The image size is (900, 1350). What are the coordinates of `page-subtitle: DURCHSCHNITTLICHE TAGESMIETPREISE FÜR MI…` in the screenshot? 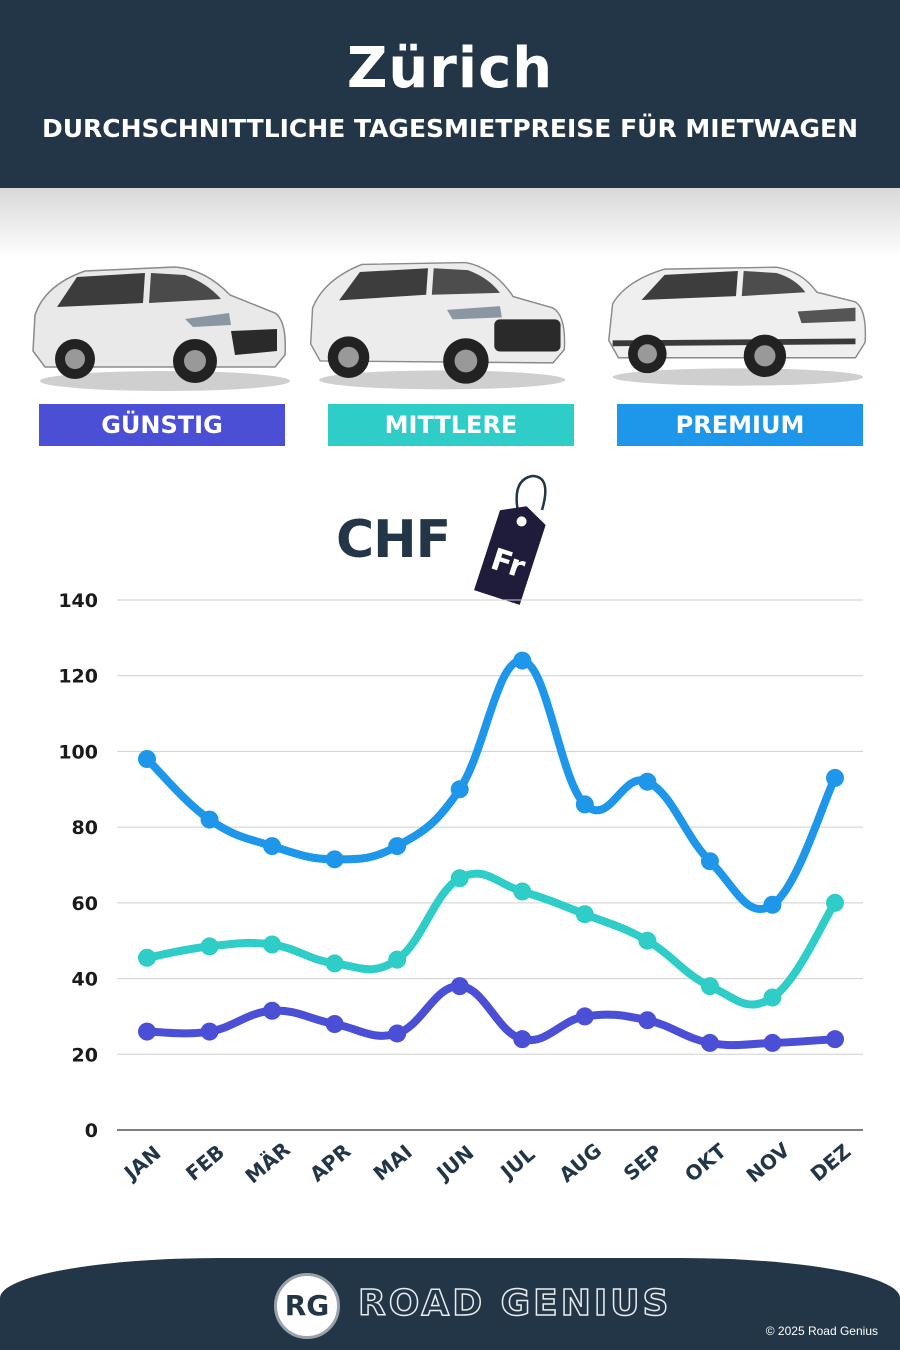 It's located at (450, 128).